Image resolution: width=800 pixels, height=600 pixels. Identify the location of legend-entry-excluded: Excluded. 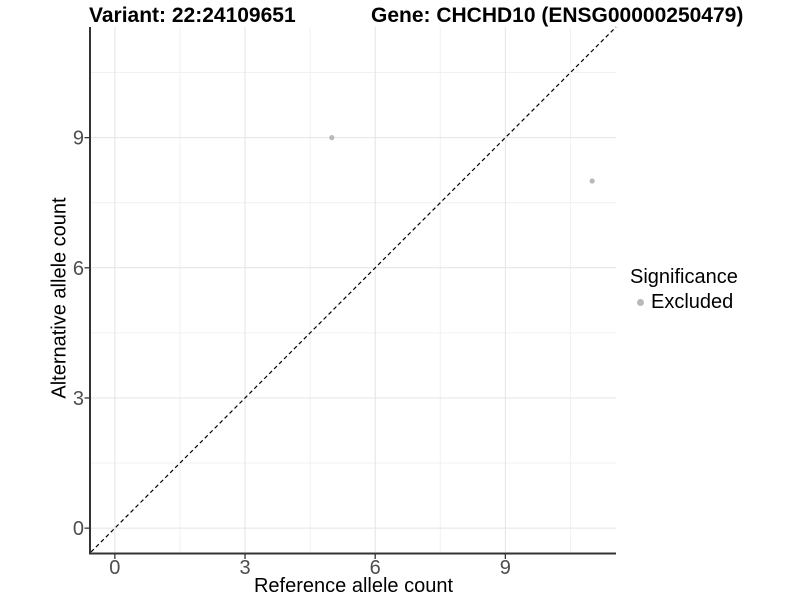
(684, 301).